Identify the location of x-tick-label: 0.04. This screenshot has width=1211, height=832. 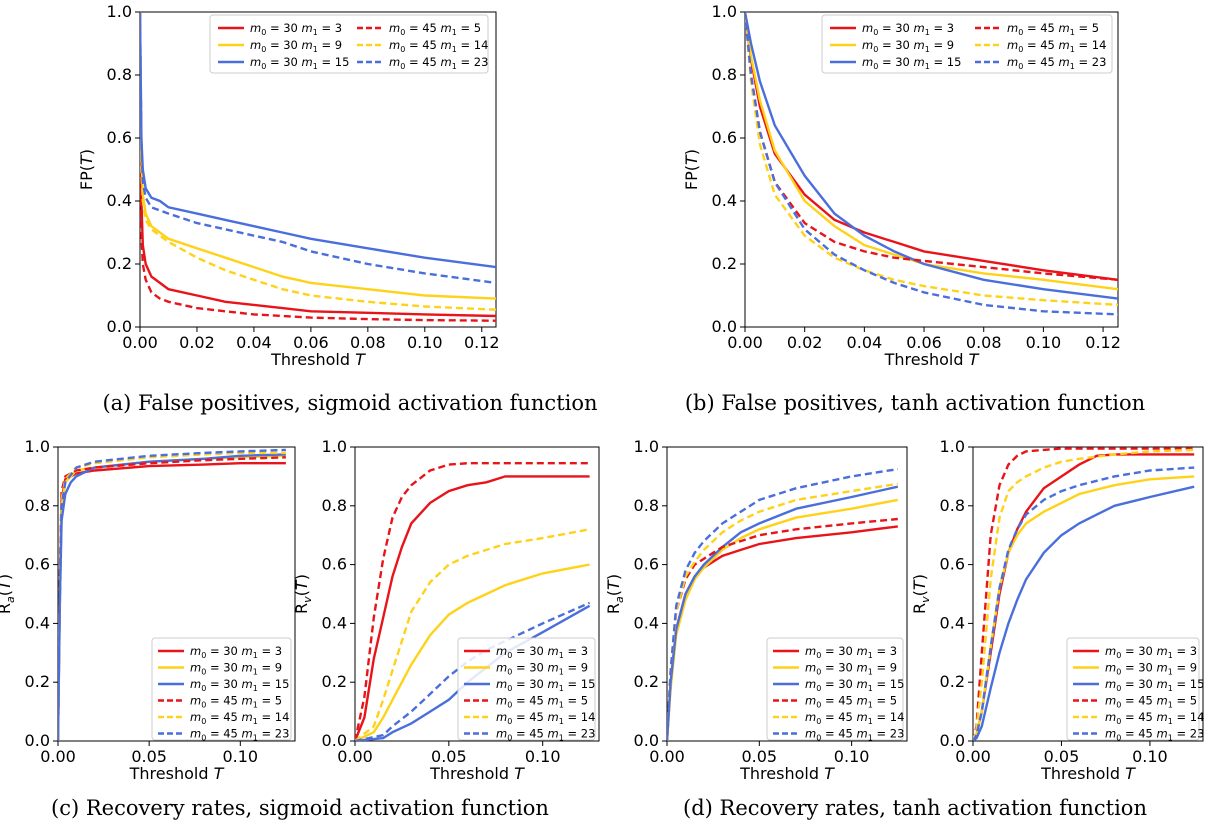
(865, 342).